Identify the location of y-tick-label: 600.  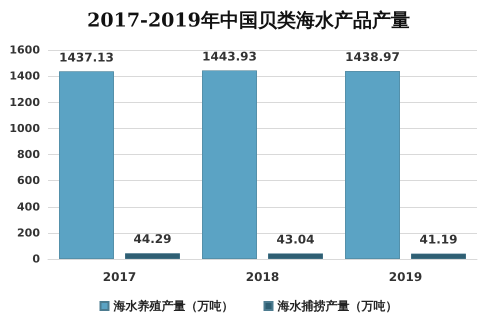
(28, 181).